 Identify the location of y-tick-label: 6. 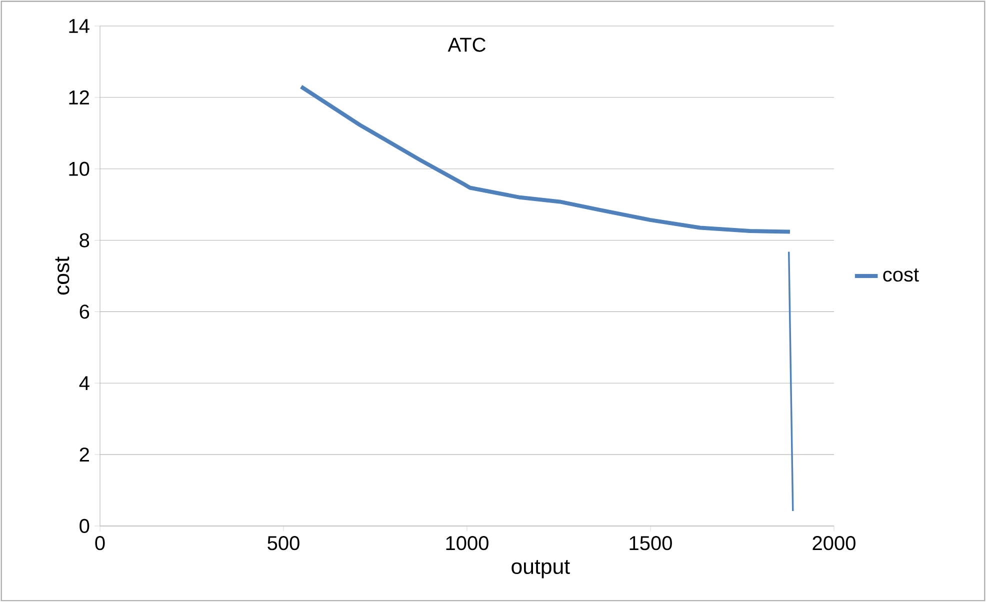
(85, 311).